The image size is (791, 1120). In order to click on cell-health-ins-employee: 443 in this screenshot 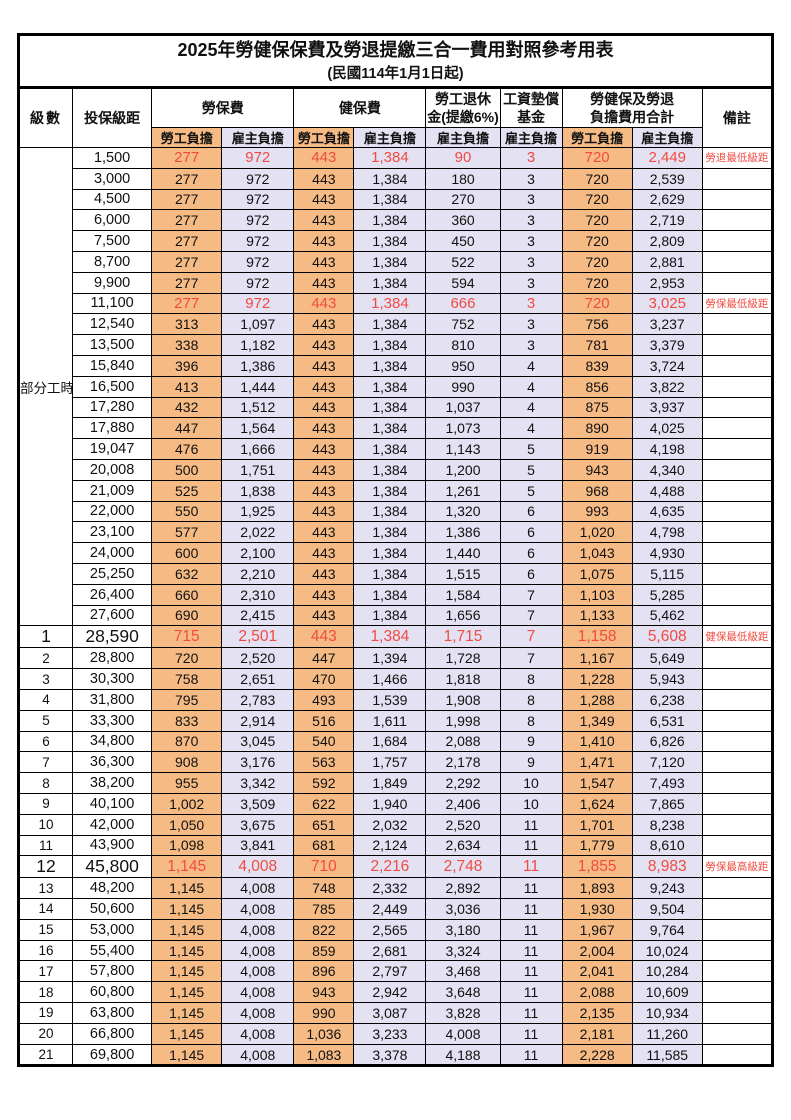, I will do `click(324, 511)`.